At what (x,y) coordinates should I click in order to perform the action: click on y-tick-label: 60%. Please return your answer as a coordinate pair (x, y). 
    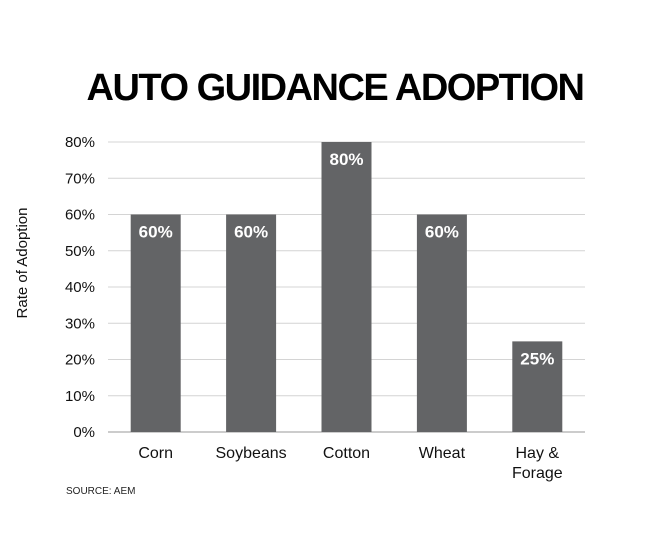
    Looking at the image, I should click on (80, 215).